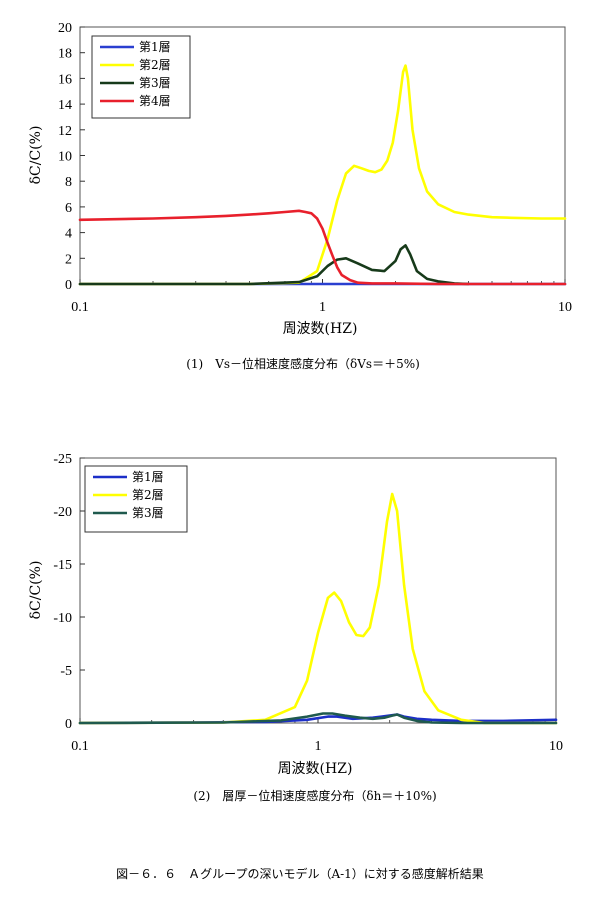  What do you see at coordinates (65, 54) in the screenshot?
I see `y-tick-label: 18` at bounding box center [65, 54].